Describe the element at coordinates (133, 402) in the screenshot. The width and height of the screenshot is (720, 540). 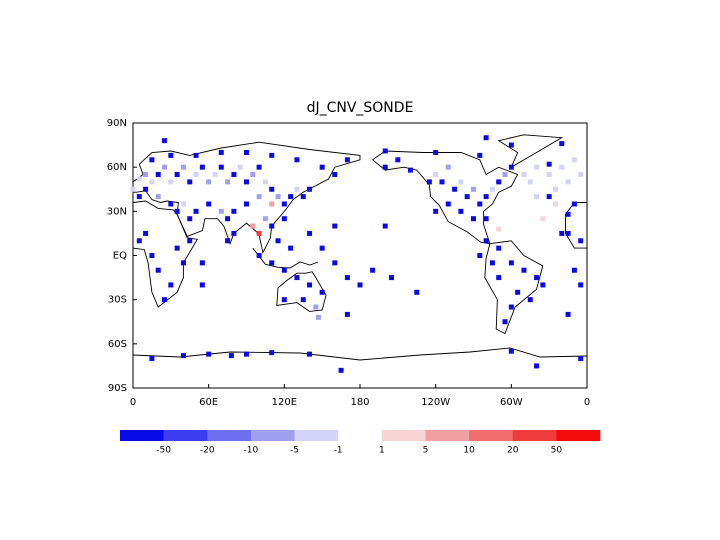
I see `x-tick-label: 0` at that location.